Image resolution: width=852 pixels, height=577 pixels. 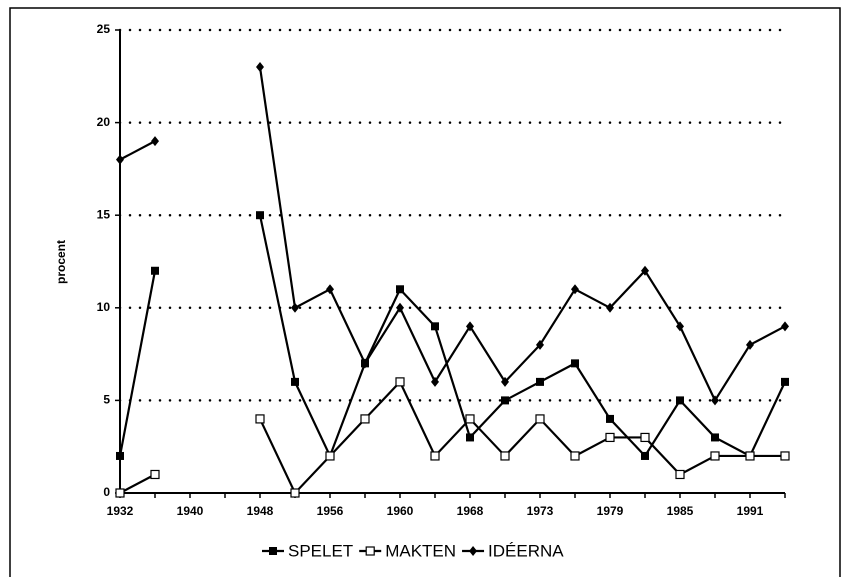 I want to click on x-tick-label: 1985, so click(x=680, y=511).